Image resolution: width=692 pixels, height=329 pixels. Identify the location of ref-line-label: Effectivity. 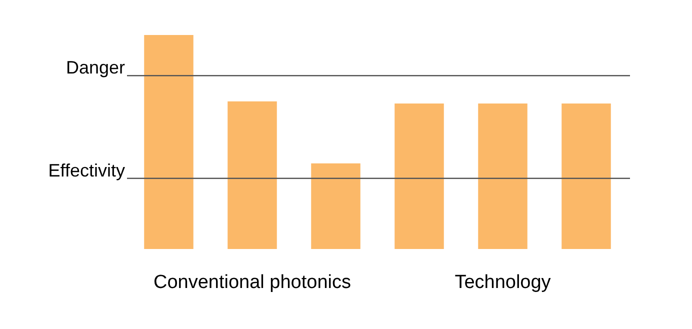
(86, 170).